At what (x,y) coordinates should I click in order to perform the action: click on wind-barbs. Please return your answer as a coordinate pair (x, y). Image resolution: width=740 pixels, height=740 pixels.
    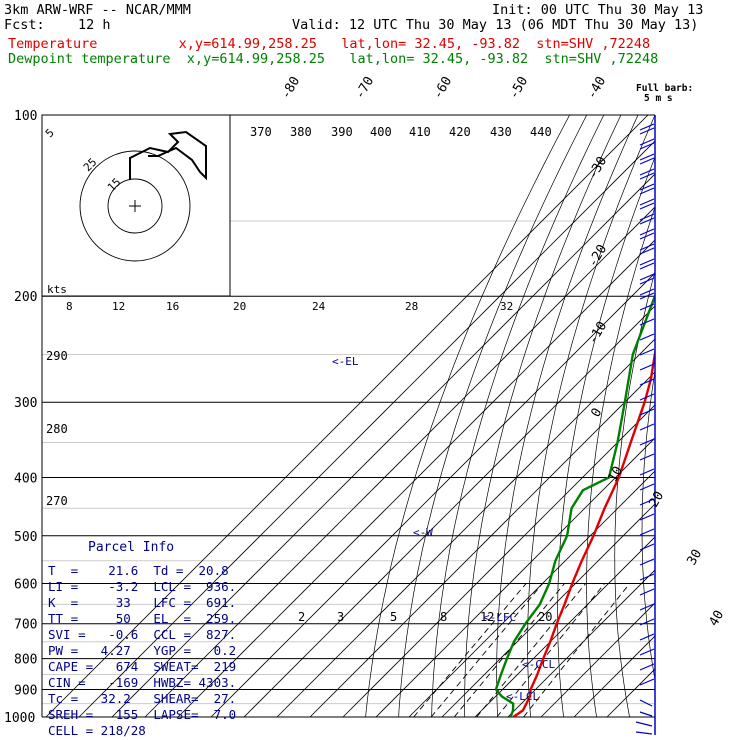
    Looking at the image, I should click on (645, 425).